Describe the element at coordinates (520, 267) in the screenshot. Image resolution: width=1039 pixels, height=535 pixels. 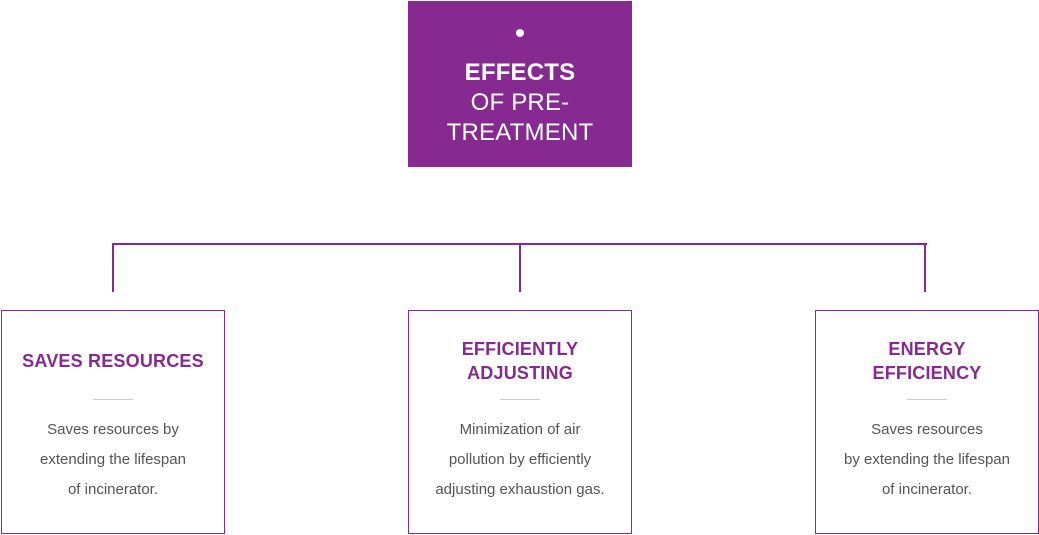
I see `connector-center` at that location.